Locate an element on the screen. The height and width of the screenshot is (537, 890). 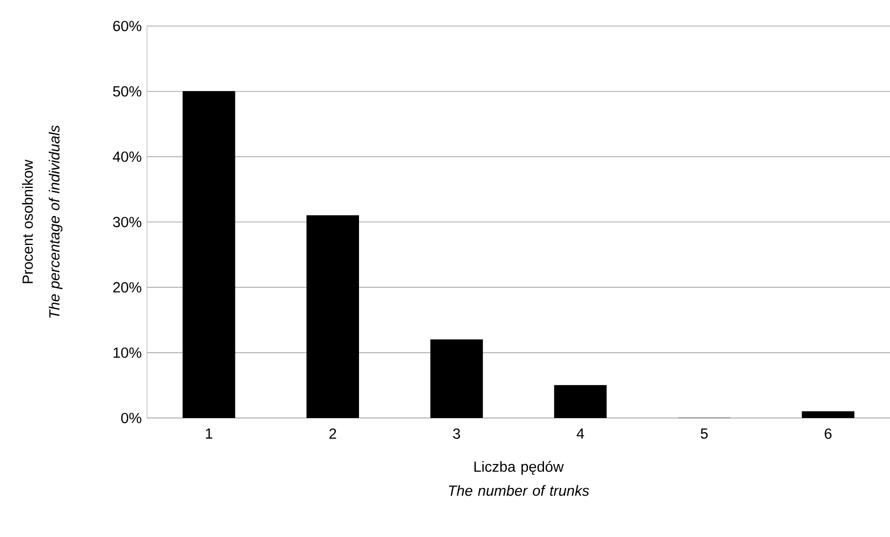
x-tick-label: 2 is located at coordinates (332, 433).